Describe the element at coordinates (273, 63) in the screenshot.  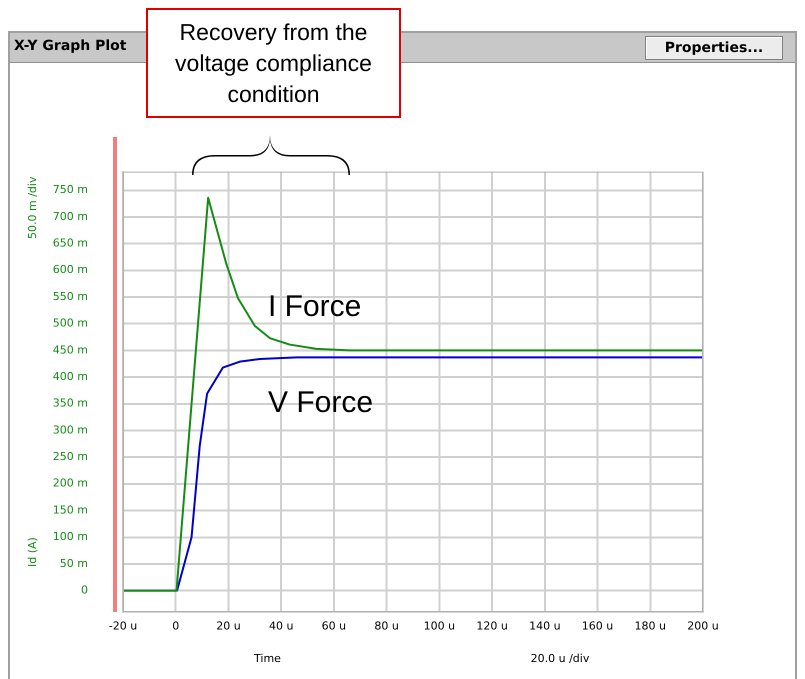
I see `text: Recovery from the voltage compliance condition` at that location.